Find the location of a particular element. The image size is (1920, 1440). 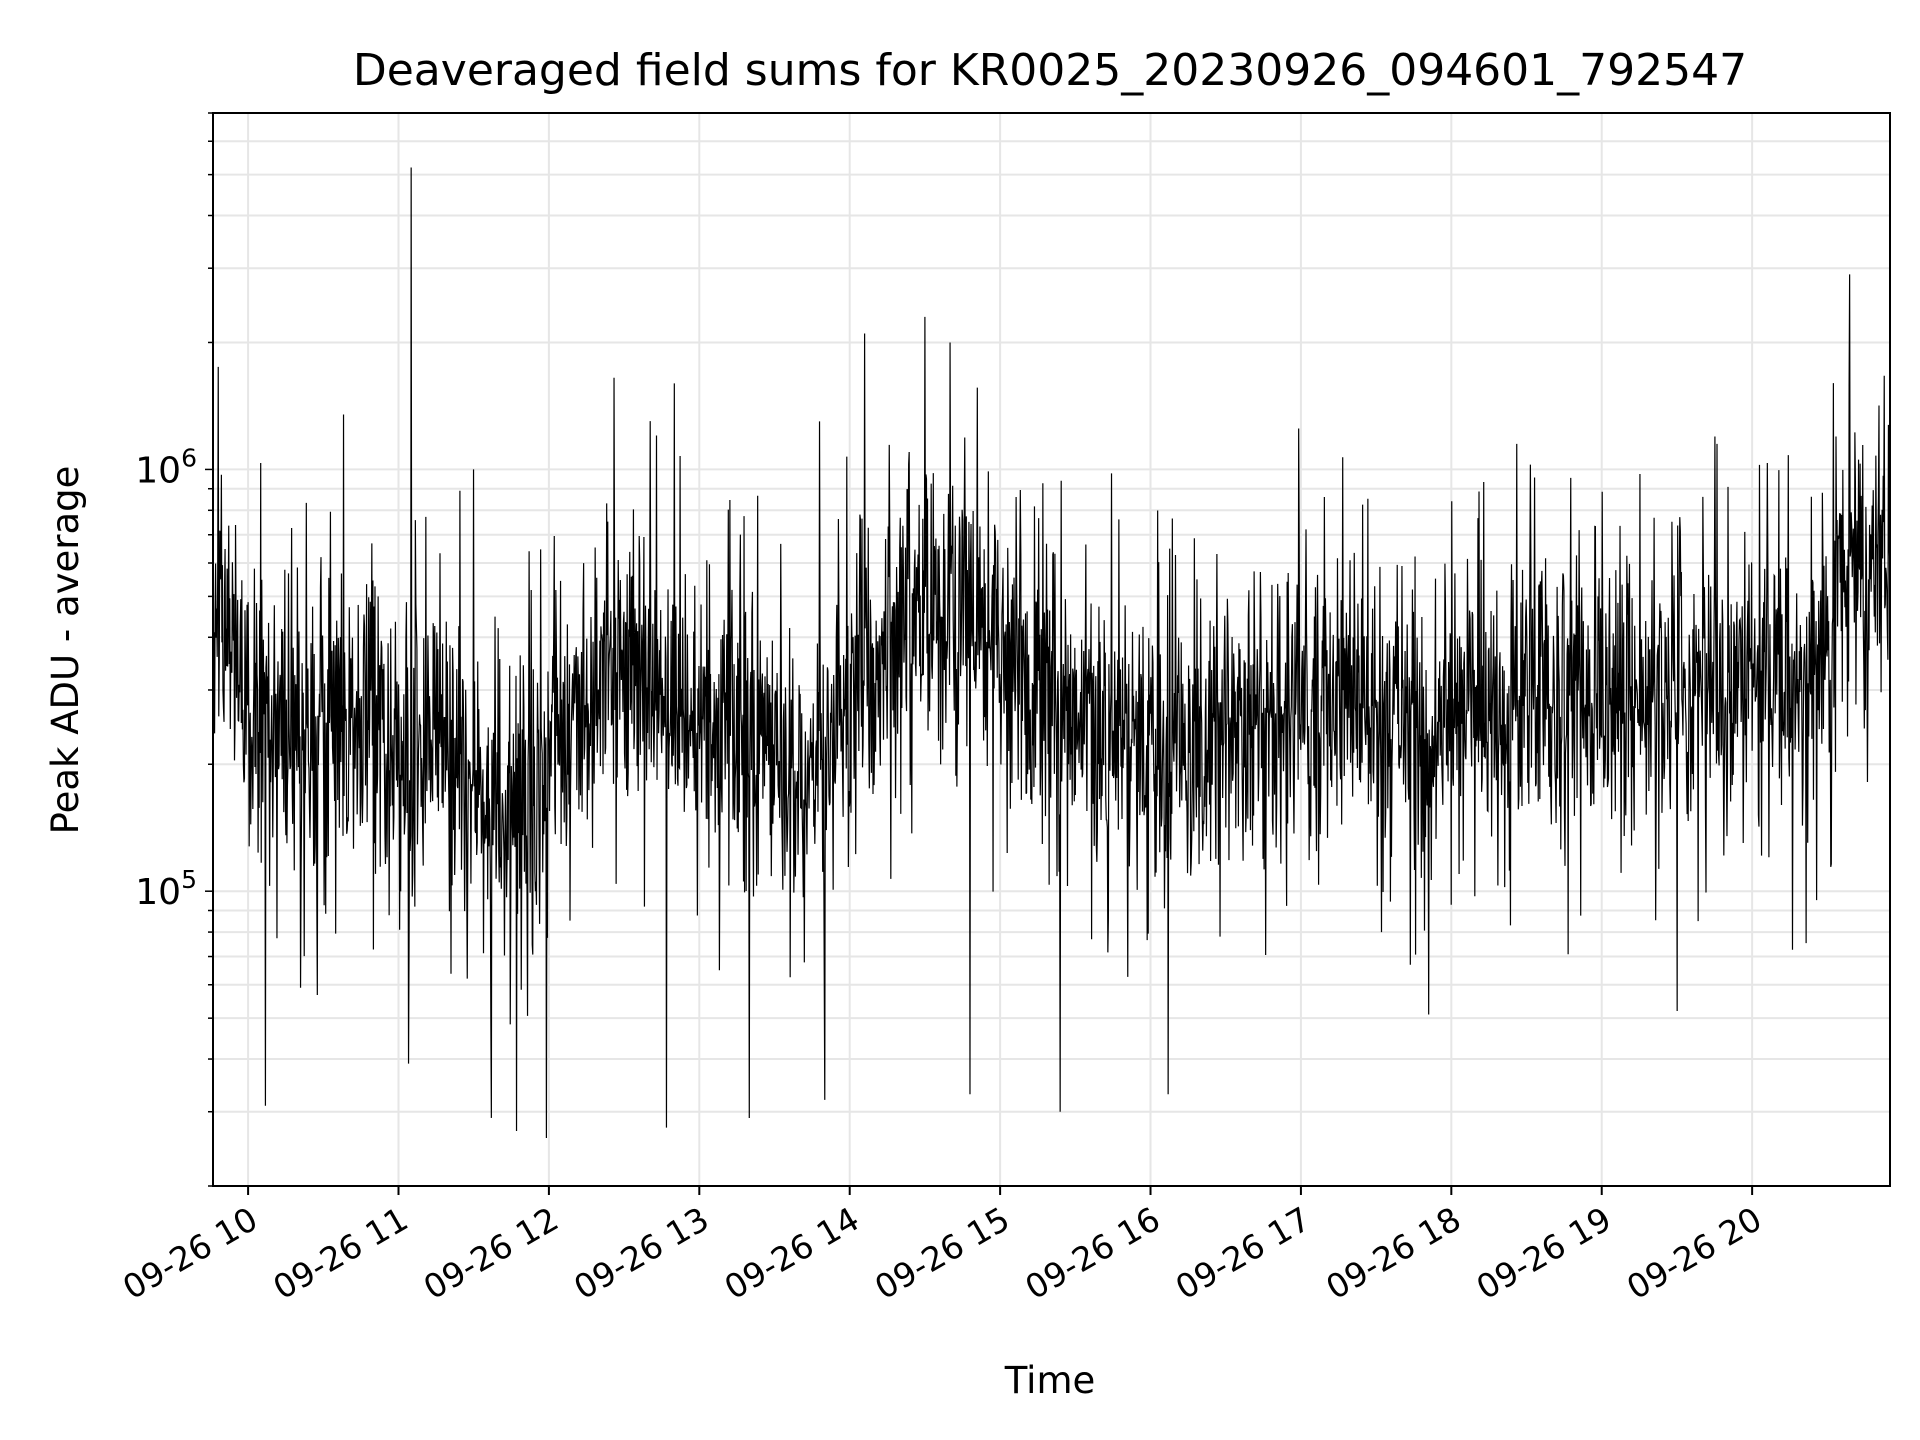

x-tick-label: 09-26 12 is located at coordinates (491, 1253).